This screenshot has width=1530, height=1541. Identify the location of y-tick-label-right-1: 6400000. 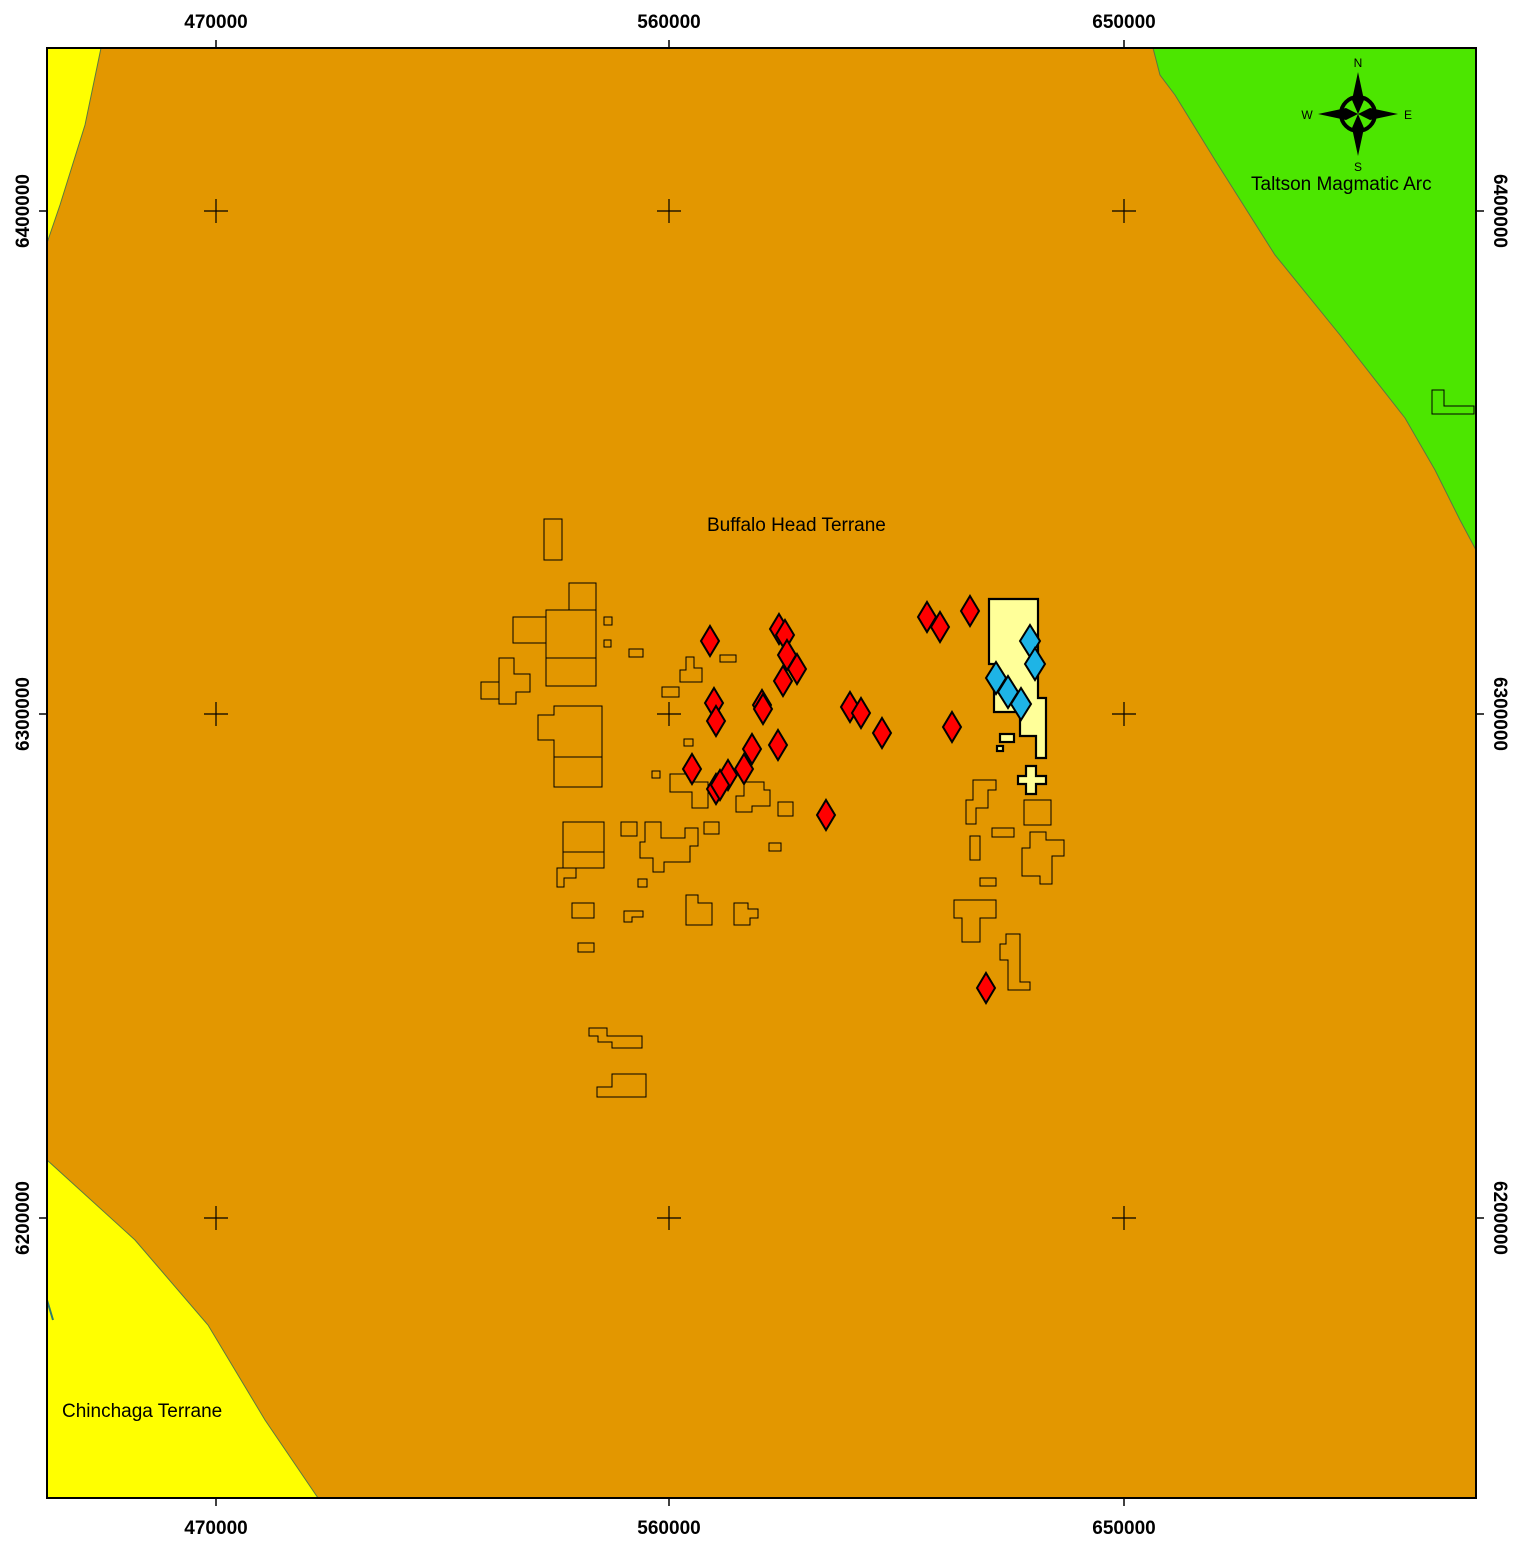
(1499, 211).